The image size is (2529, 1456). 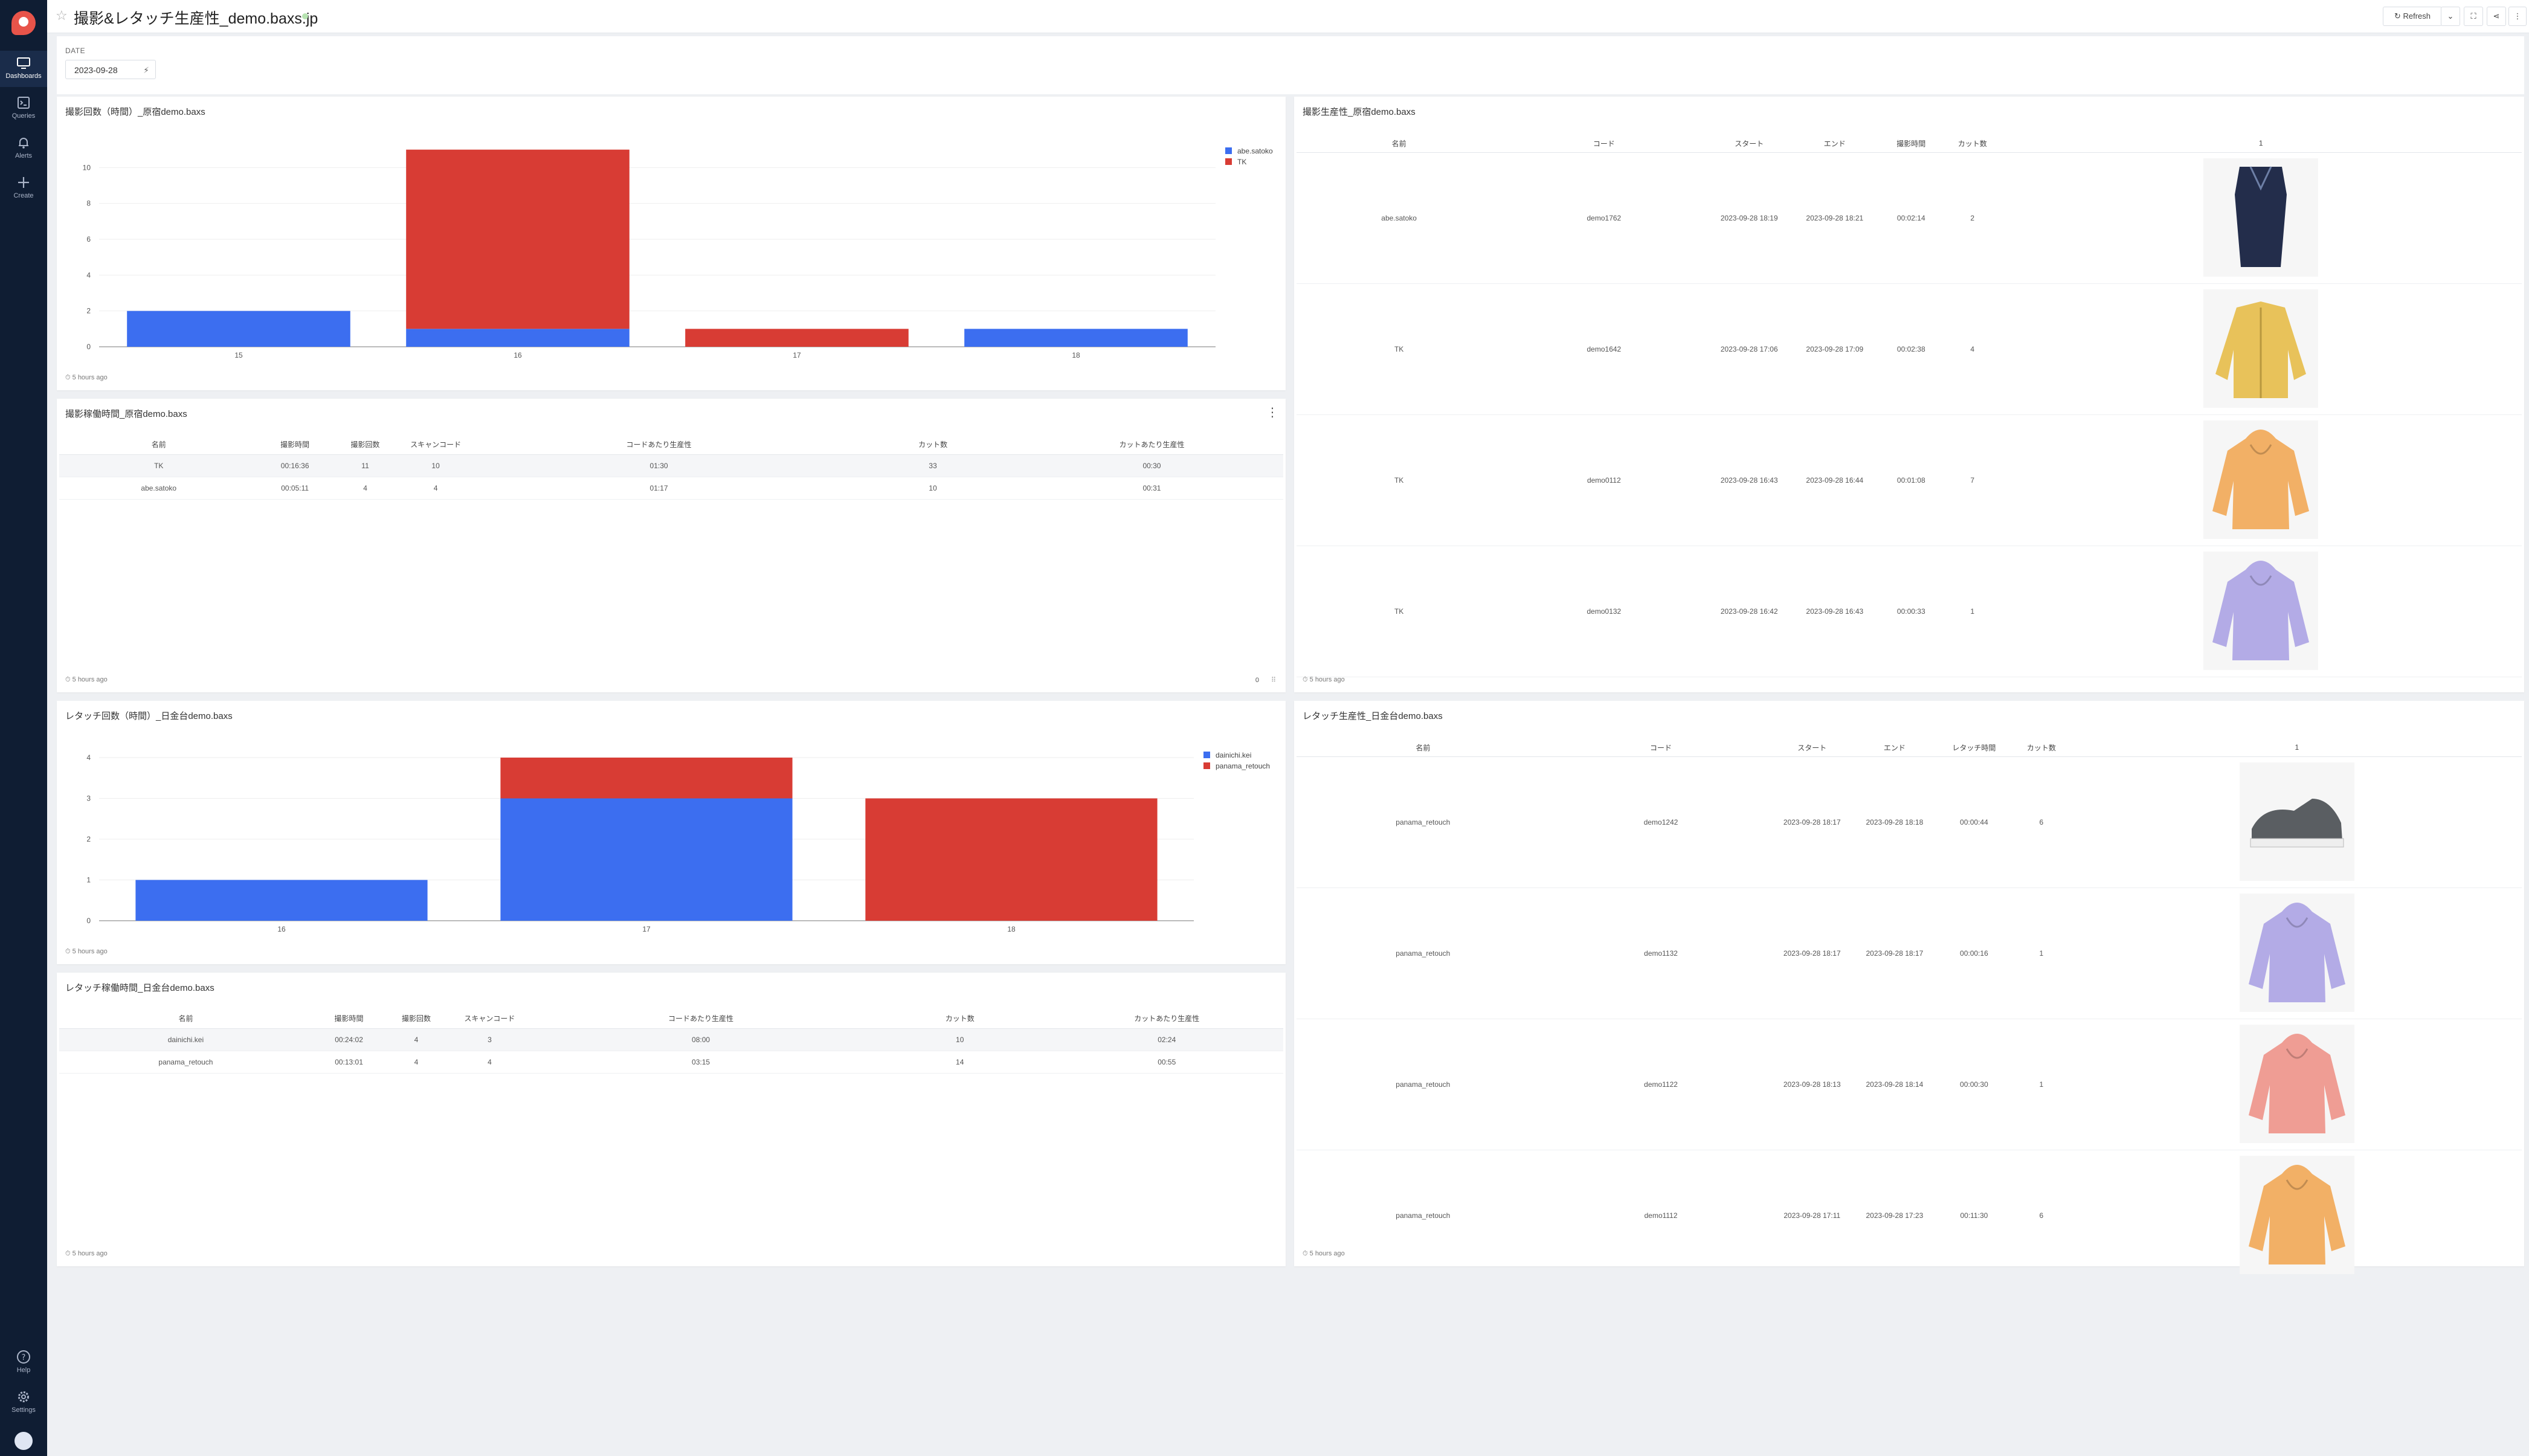 I want to click on fullscreen-button: ⛶, so click(x=2473, y=16).